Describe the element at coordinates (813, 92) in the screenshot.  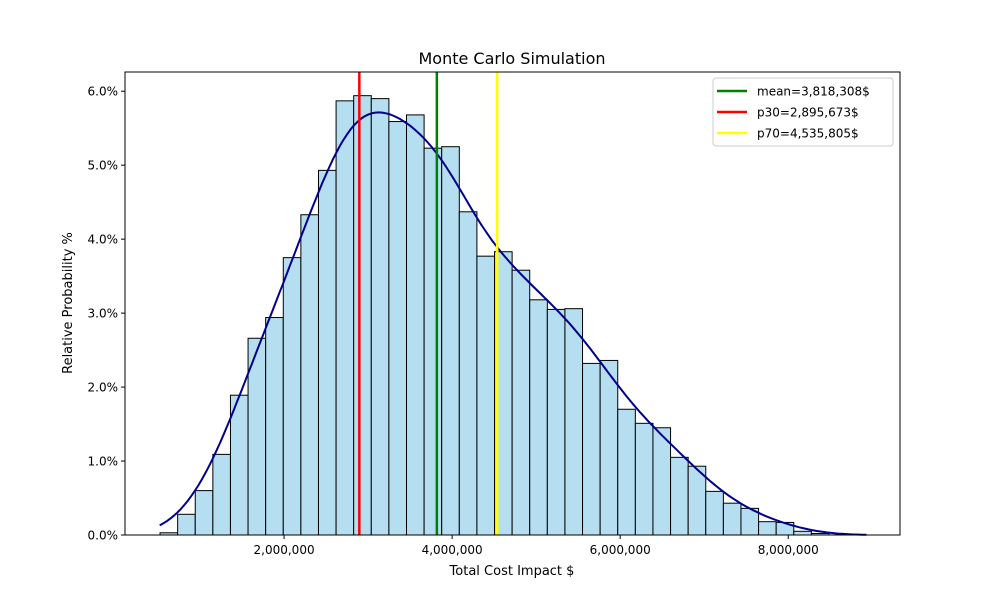
I see `legend-label: mean=3,818,308$` at that location.